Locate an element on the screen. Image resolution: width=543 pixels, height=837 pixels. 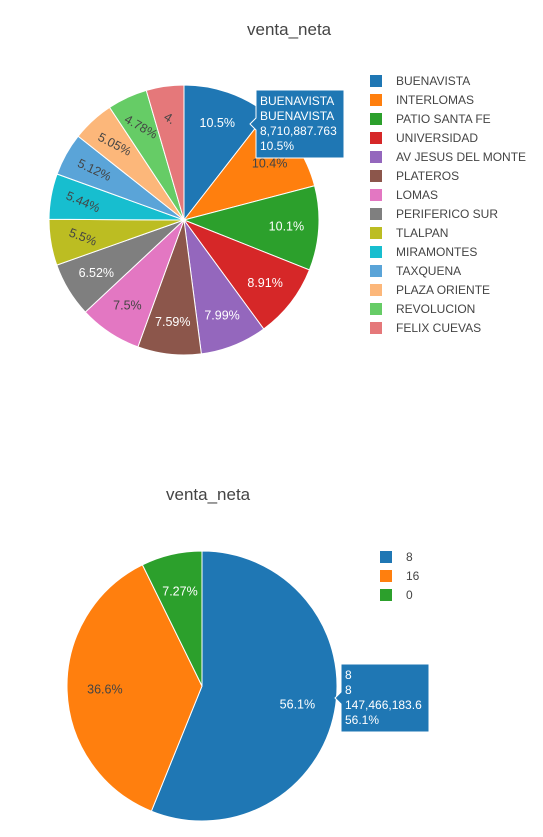
legend-entry-16: 16 is located at coordinates (413, 576).